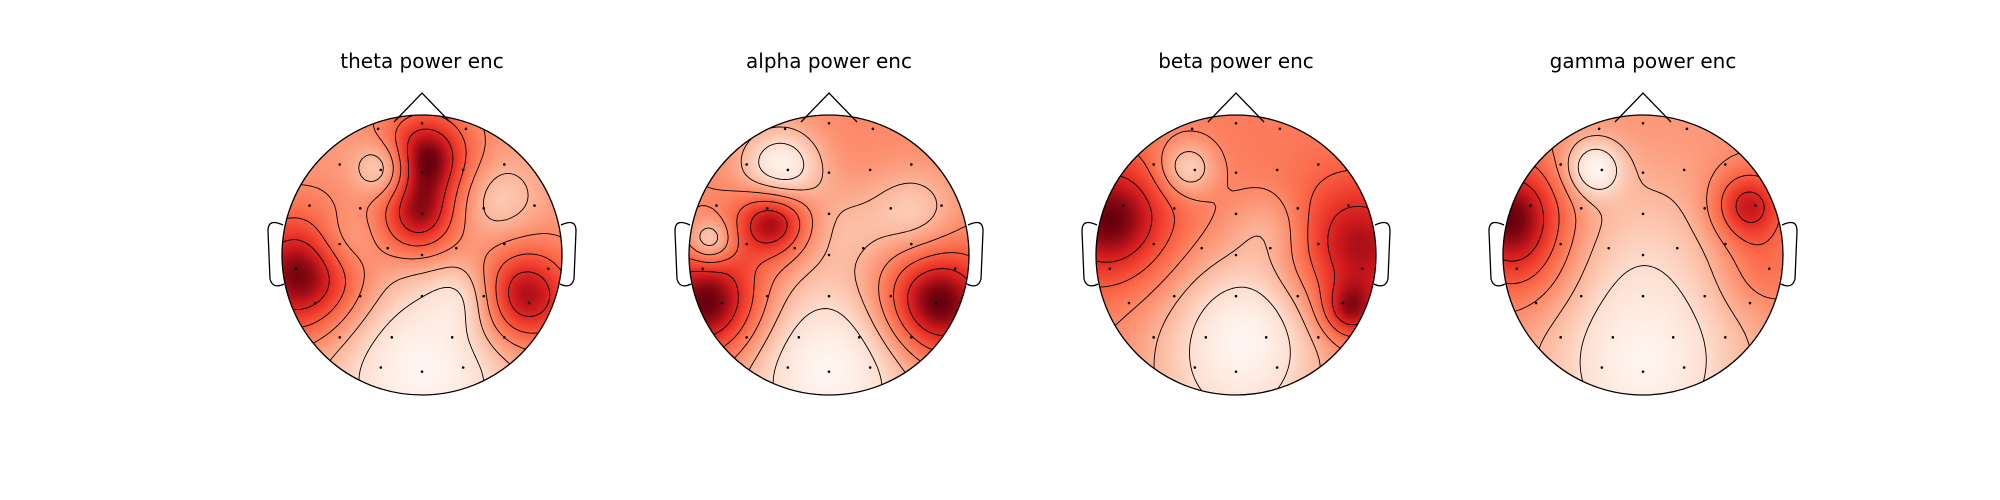  I want to click on topomap-title: alpha power enc, so click(829, 61).